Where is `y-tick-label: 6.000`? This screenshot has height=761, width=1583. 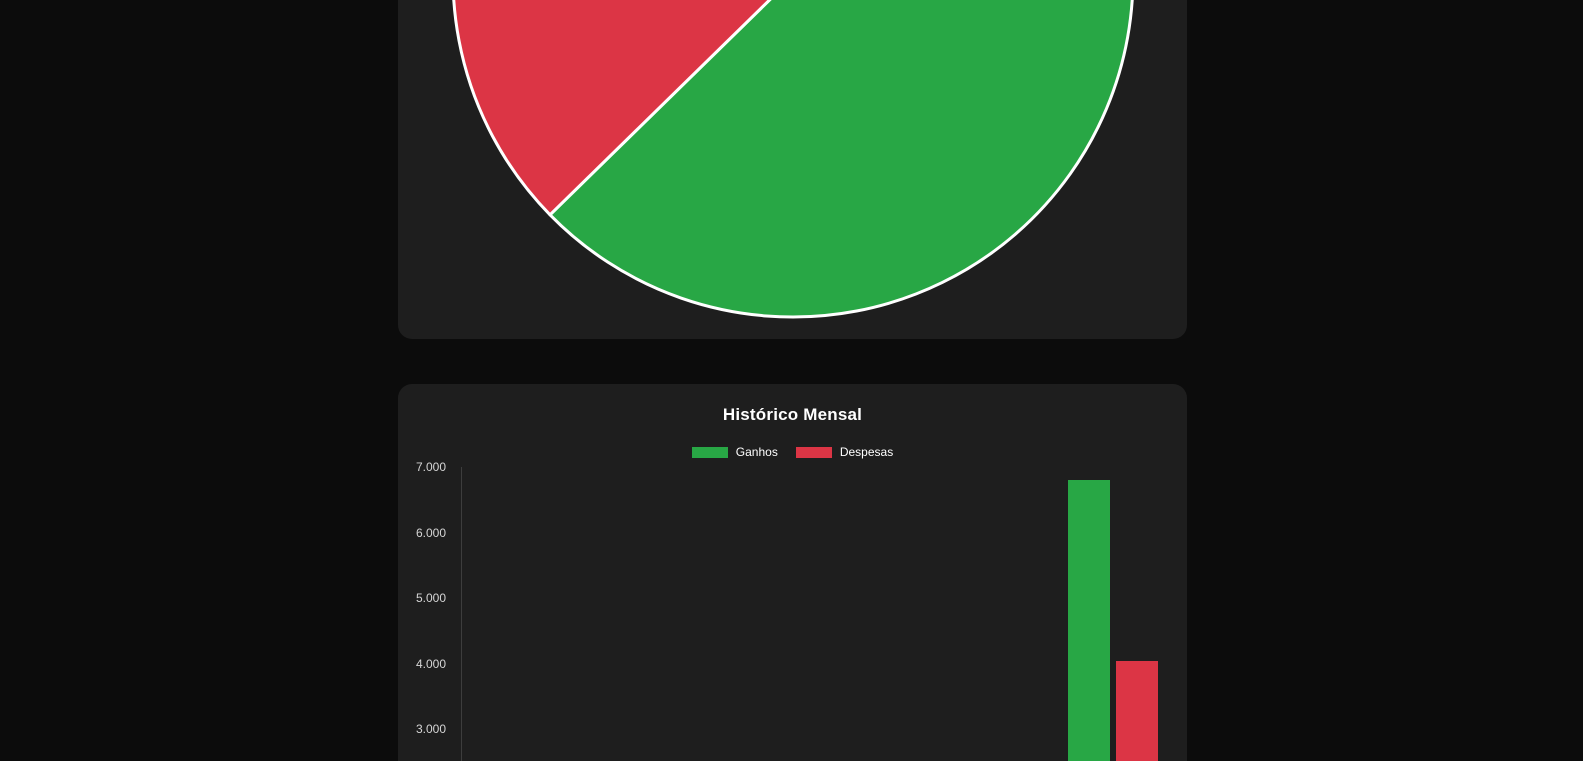 y-tick-label: 6.000 is located at coordinates (430, 532).